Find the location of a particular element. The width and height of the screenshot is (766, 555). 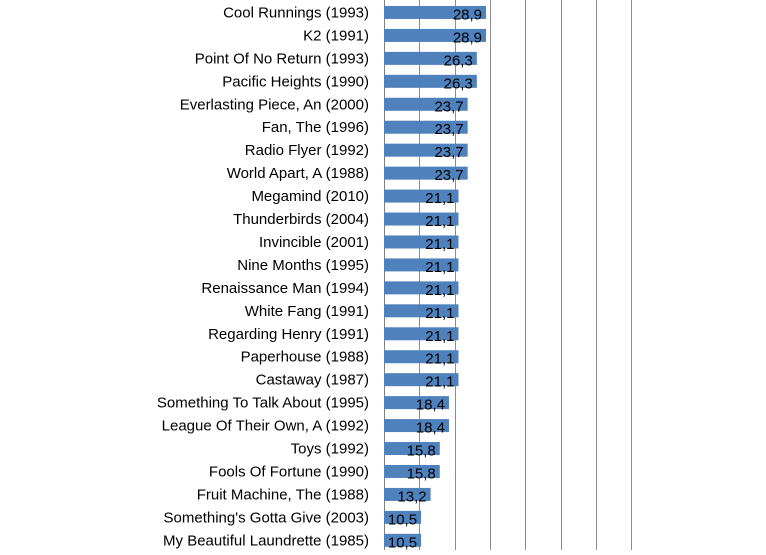

category-label: Invincible (2001) is located at coordinates (314, 242).